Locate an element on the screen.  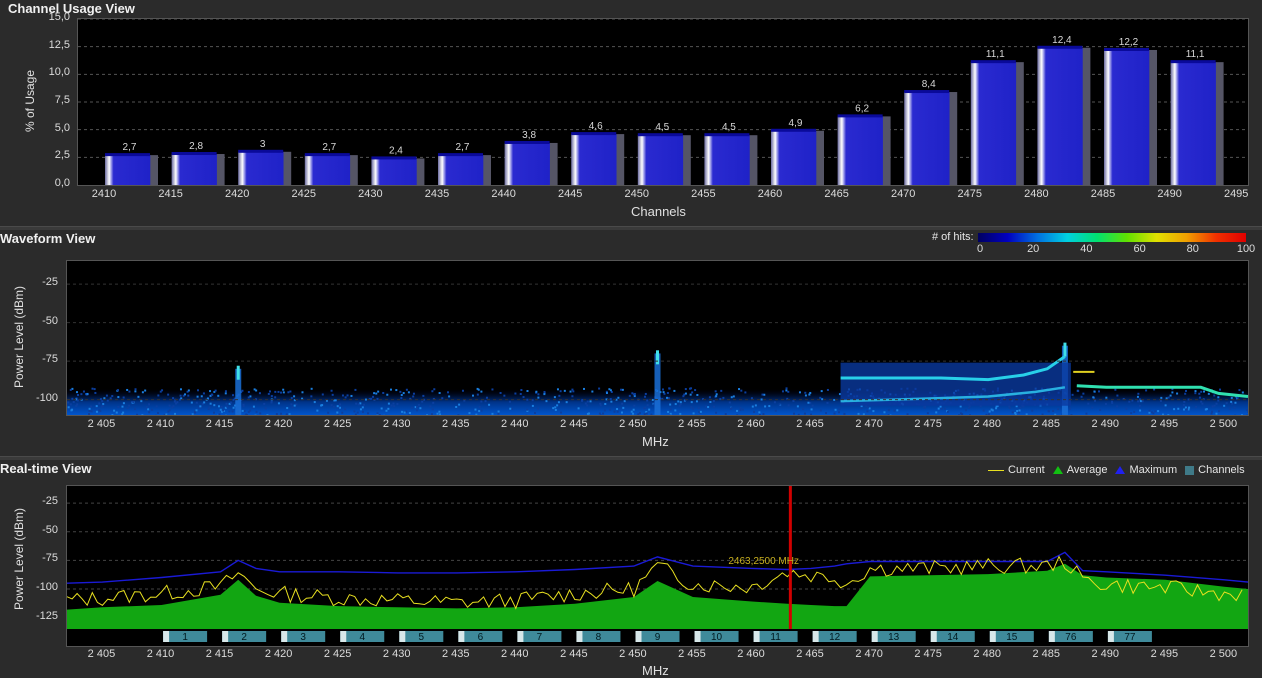
channel-block-label: 12 is located at coordinates (835, 637).